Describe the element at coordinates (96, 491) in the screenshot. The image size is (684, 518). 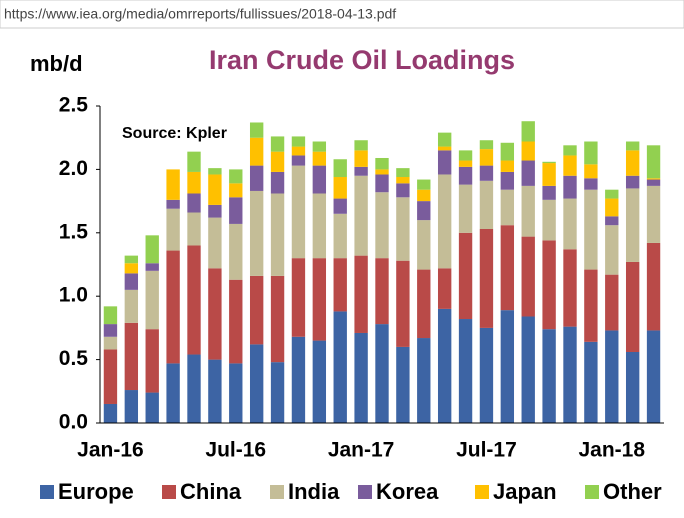
I see `legend-label: Europe` at that location.